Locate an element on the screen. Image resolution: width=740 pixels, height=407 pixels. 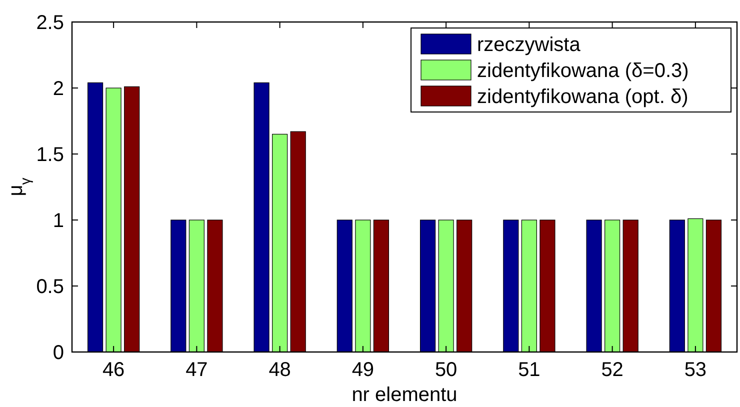
x-axis-title: nr elementu is located at coordinates (405, 395).